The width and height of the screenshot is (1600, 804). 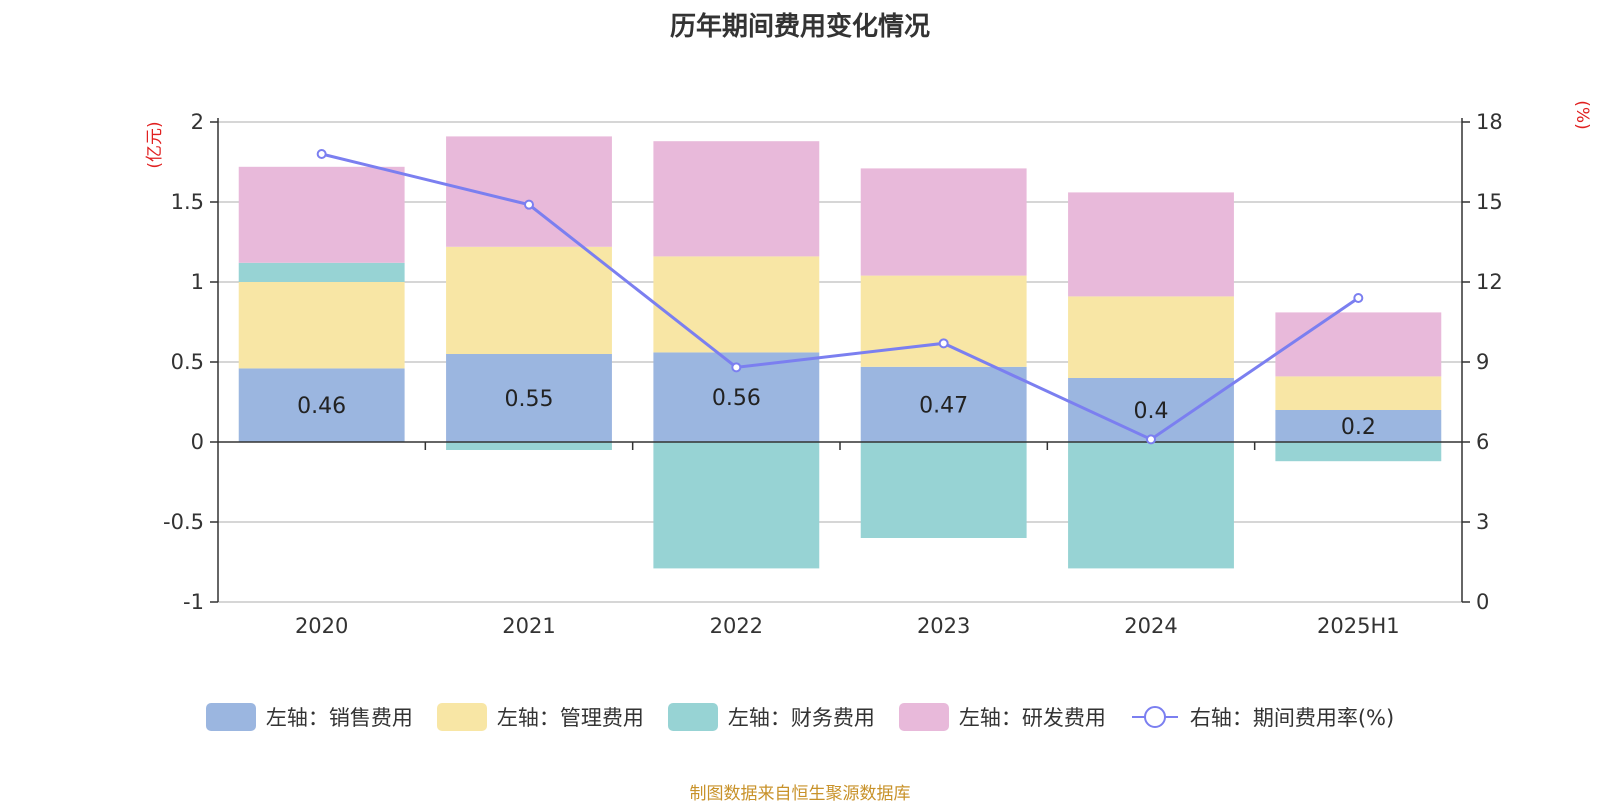 I want to click on bar-data-label: 0.55, so click(x=529, y=399).